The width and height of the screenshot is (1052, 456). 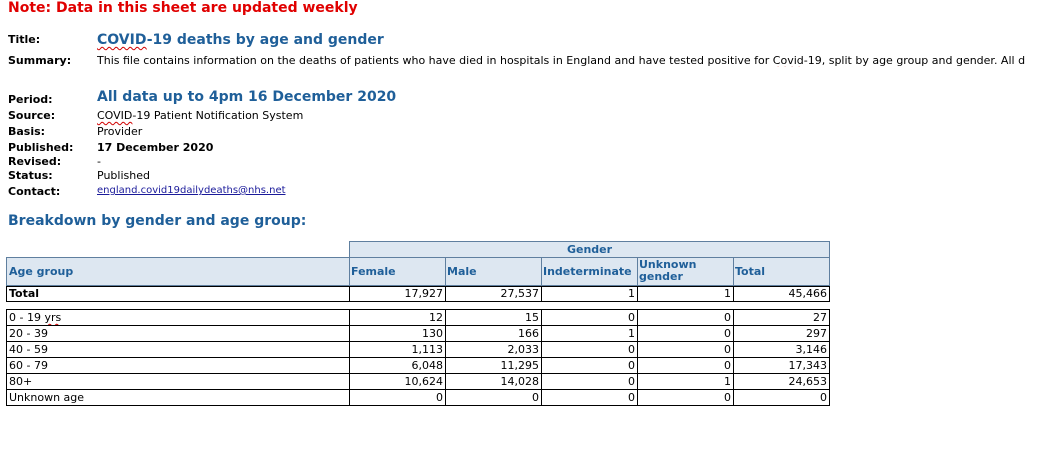 What do you see at coordinates (668, 264) in the screenshot?
I see `col-header-unknown-line1: Unknown` at bounding box center [668, 264].